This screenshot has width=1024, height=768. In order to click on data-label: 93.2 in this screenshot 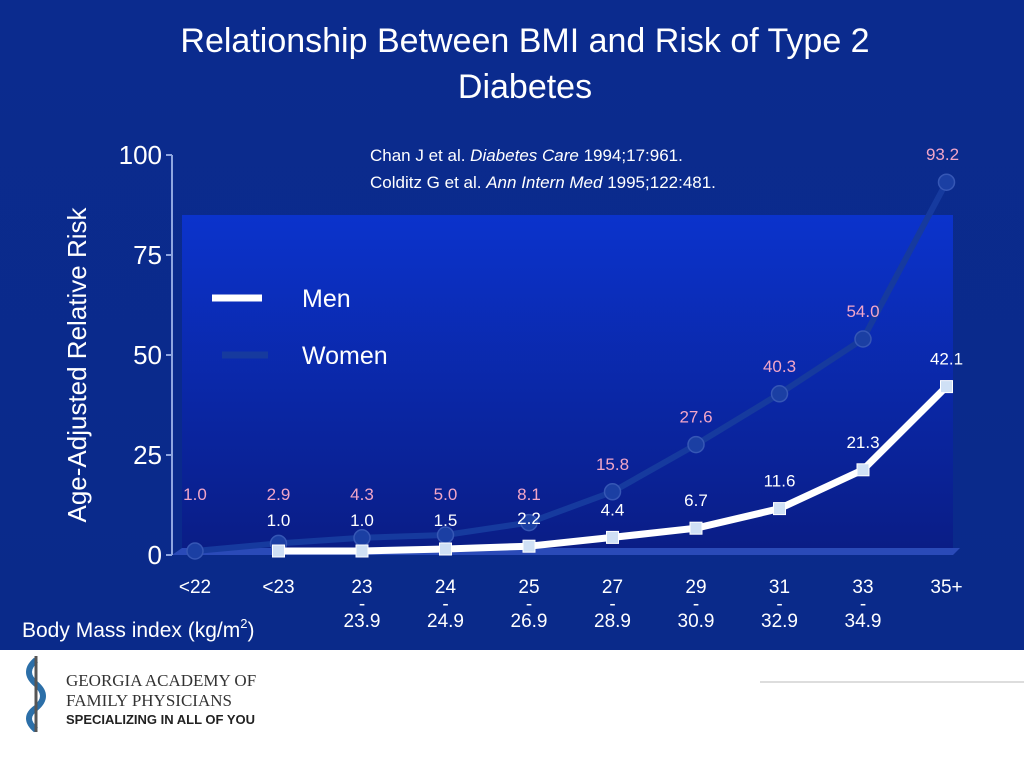, I will do `click(942, 154)`.